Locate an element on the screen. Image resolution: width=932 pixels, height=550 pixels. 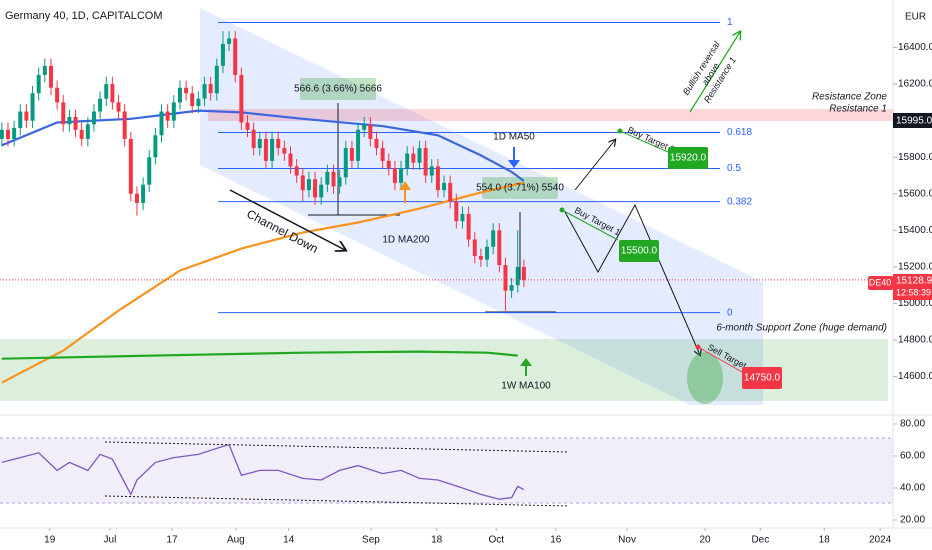
resistance-label: Resistance 1 is located at coordinates (858, 109).